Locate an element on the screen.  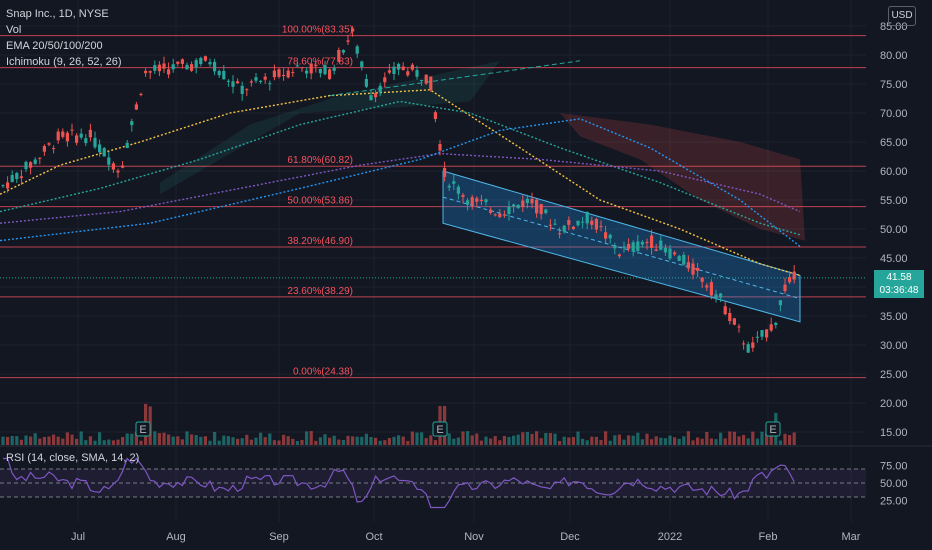
ema-legend: EMA 20/50/100/200 is located at coordinates (54, 46).